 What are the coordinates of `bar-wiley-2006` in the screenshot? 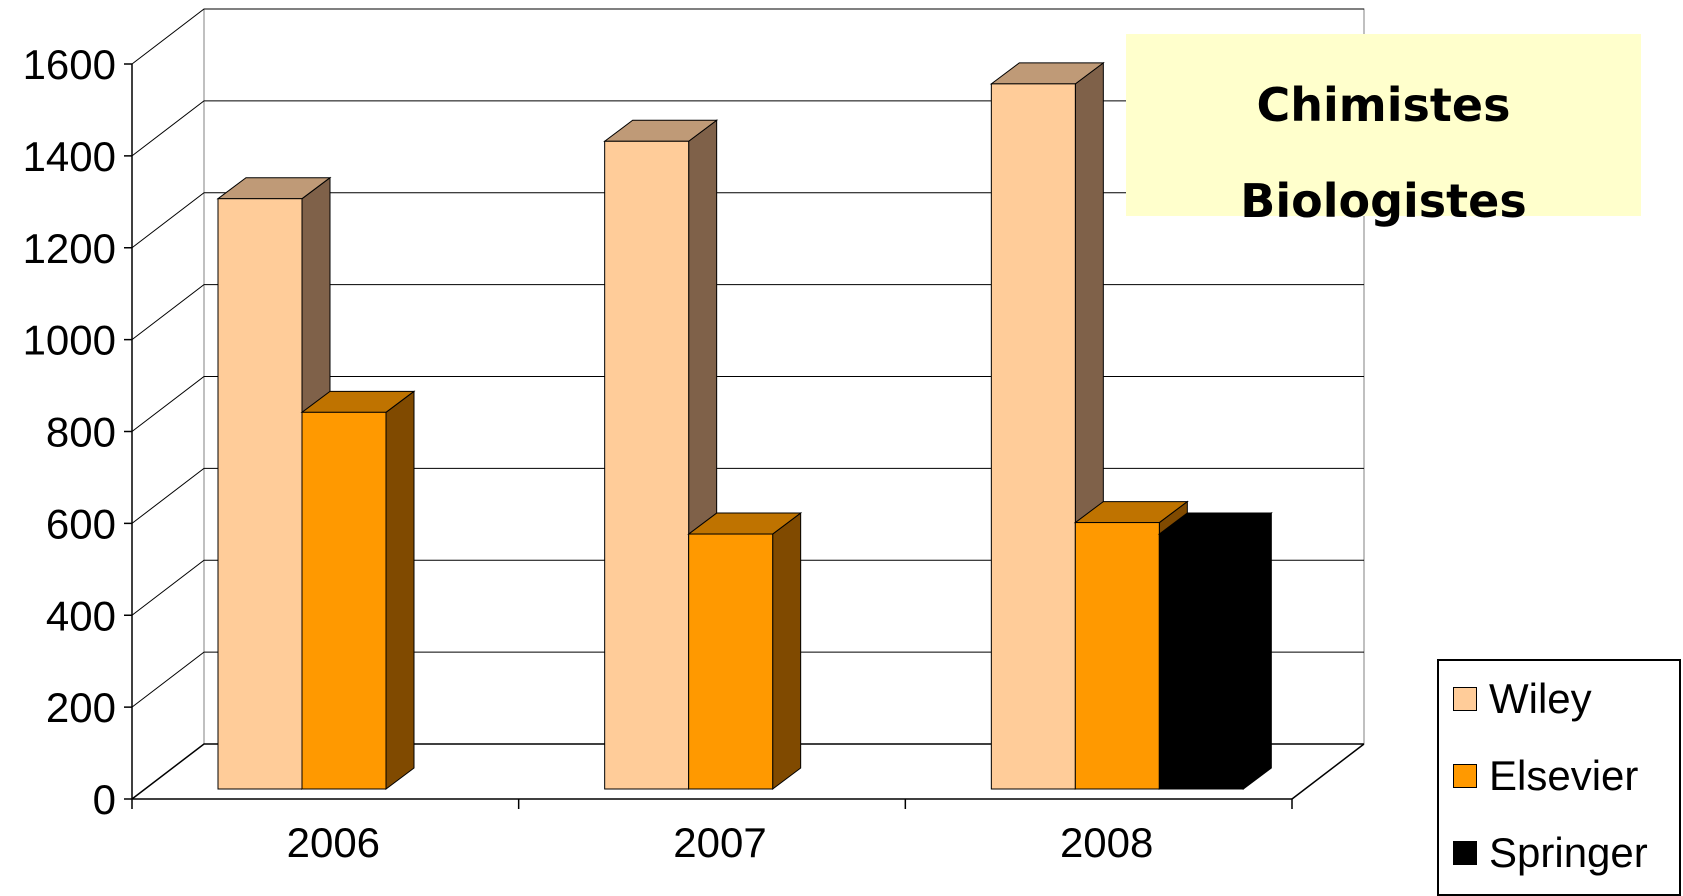 It's located at (260, 494).